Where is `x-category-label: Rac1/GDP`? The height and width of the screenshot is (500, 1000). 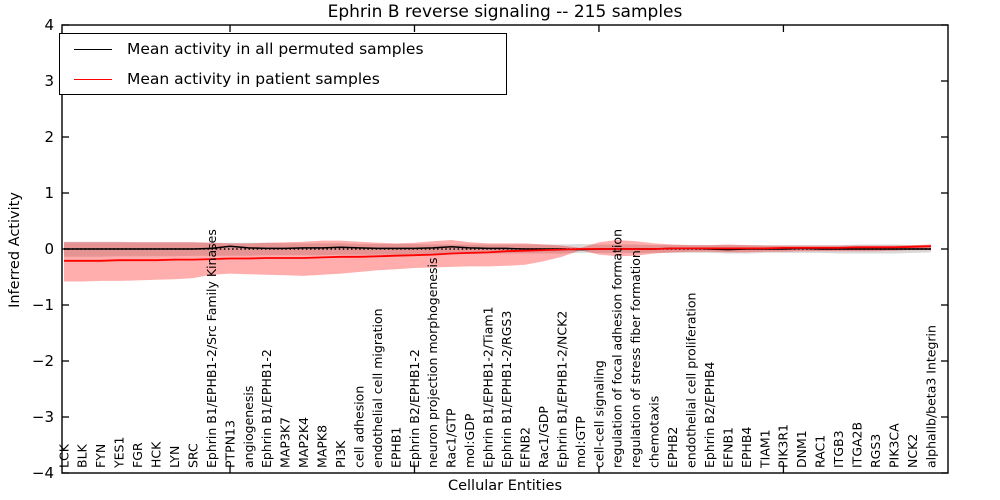
x-category-label: Rac1/GDP is located at coordinates (543, 437).